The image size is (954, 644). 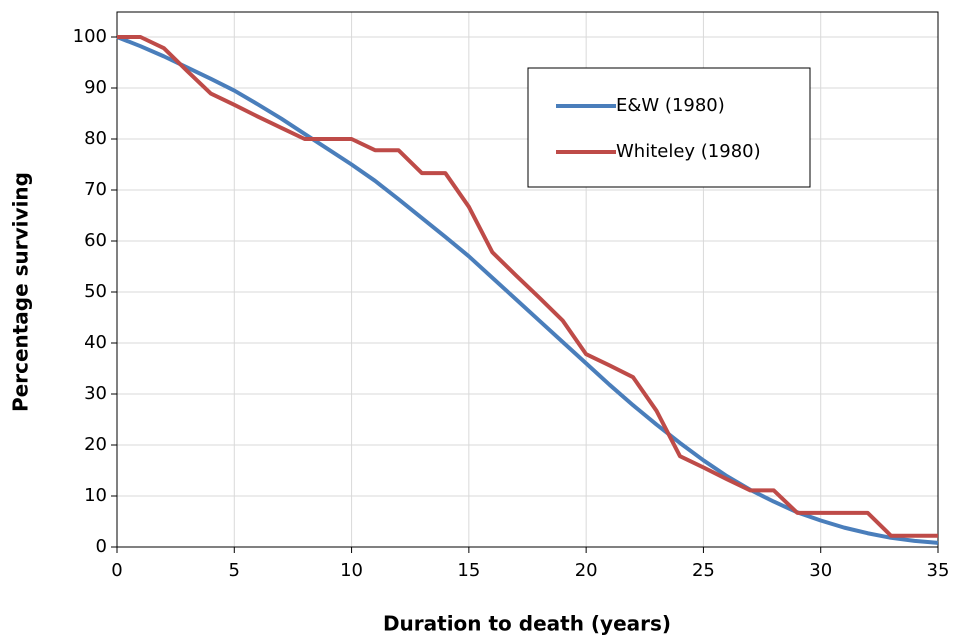 What do you see at coordinates (669, 127) in the screenshot?
I see `legend-box` at bounding box center [669, 127].